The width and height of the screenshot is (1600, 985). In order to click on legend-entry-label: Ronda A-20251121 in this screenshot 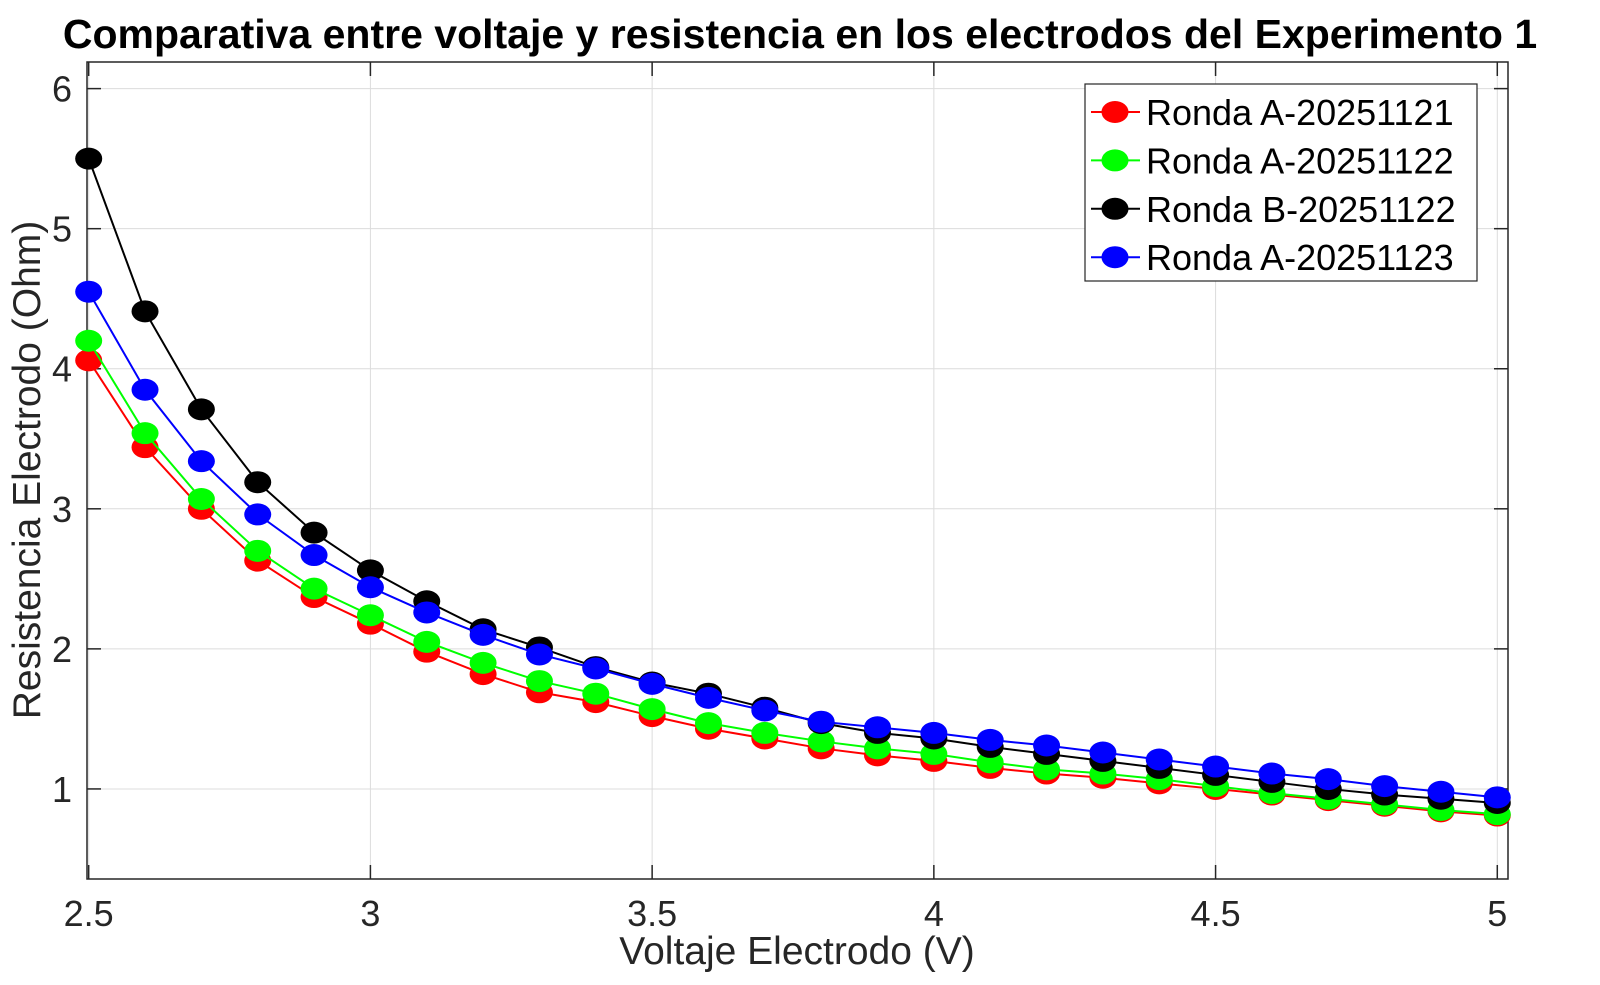, I will do `click(1300, 112)`.